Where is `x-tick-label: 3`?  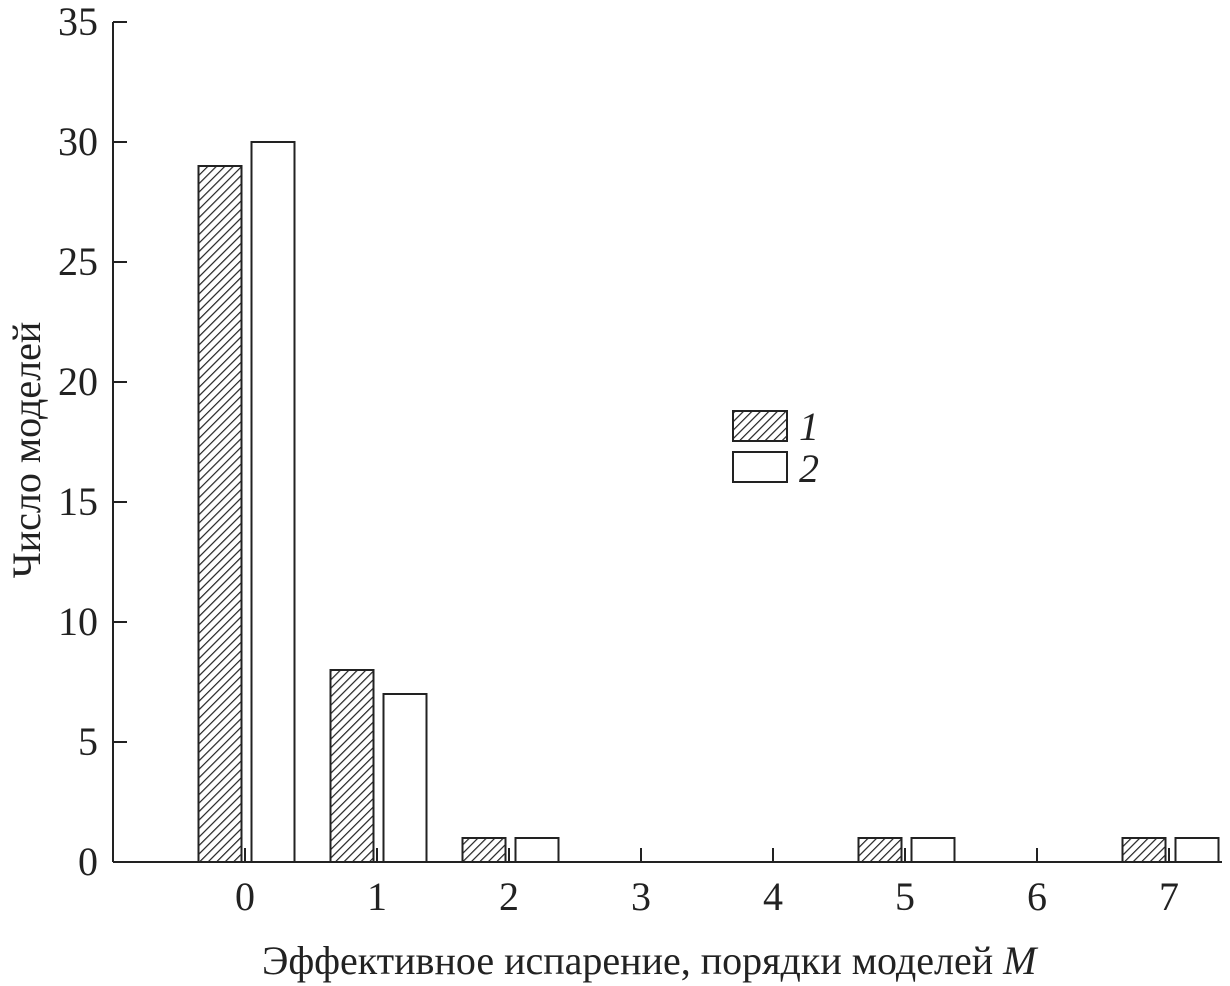 x-tick-label: 3 is located at coordinates (641, 896).